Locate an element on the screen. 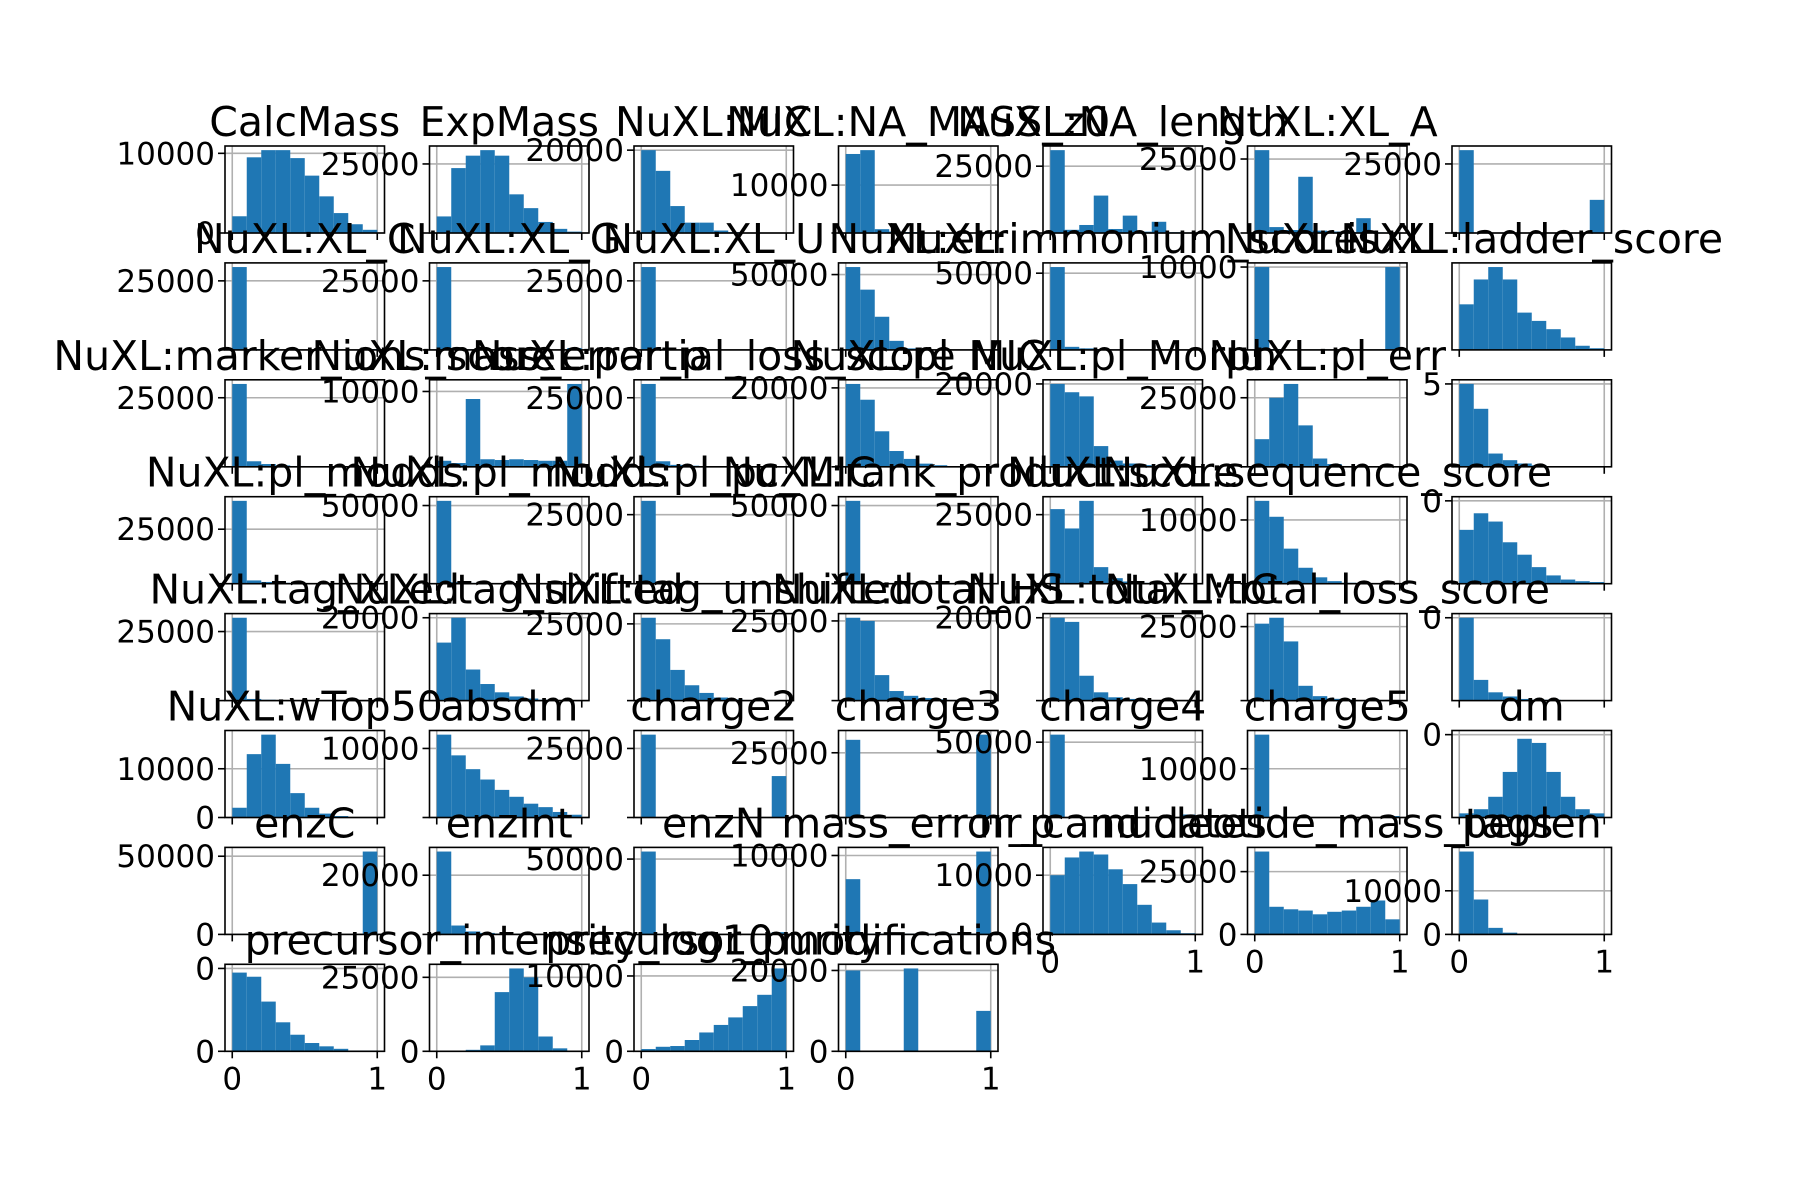 The height and width of the screenshot is (1200, 1800). subplot-title: NuXL:pl_err is located at coordinates (1327, 356).